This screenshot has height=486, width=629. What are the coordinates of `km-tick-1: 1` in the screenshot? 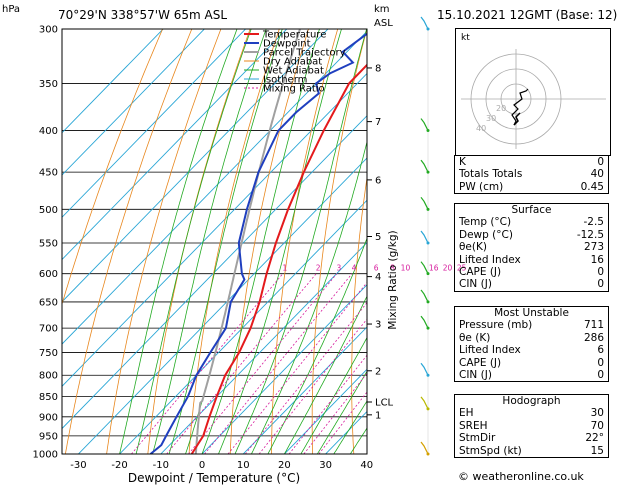 It's located at (378, 415).